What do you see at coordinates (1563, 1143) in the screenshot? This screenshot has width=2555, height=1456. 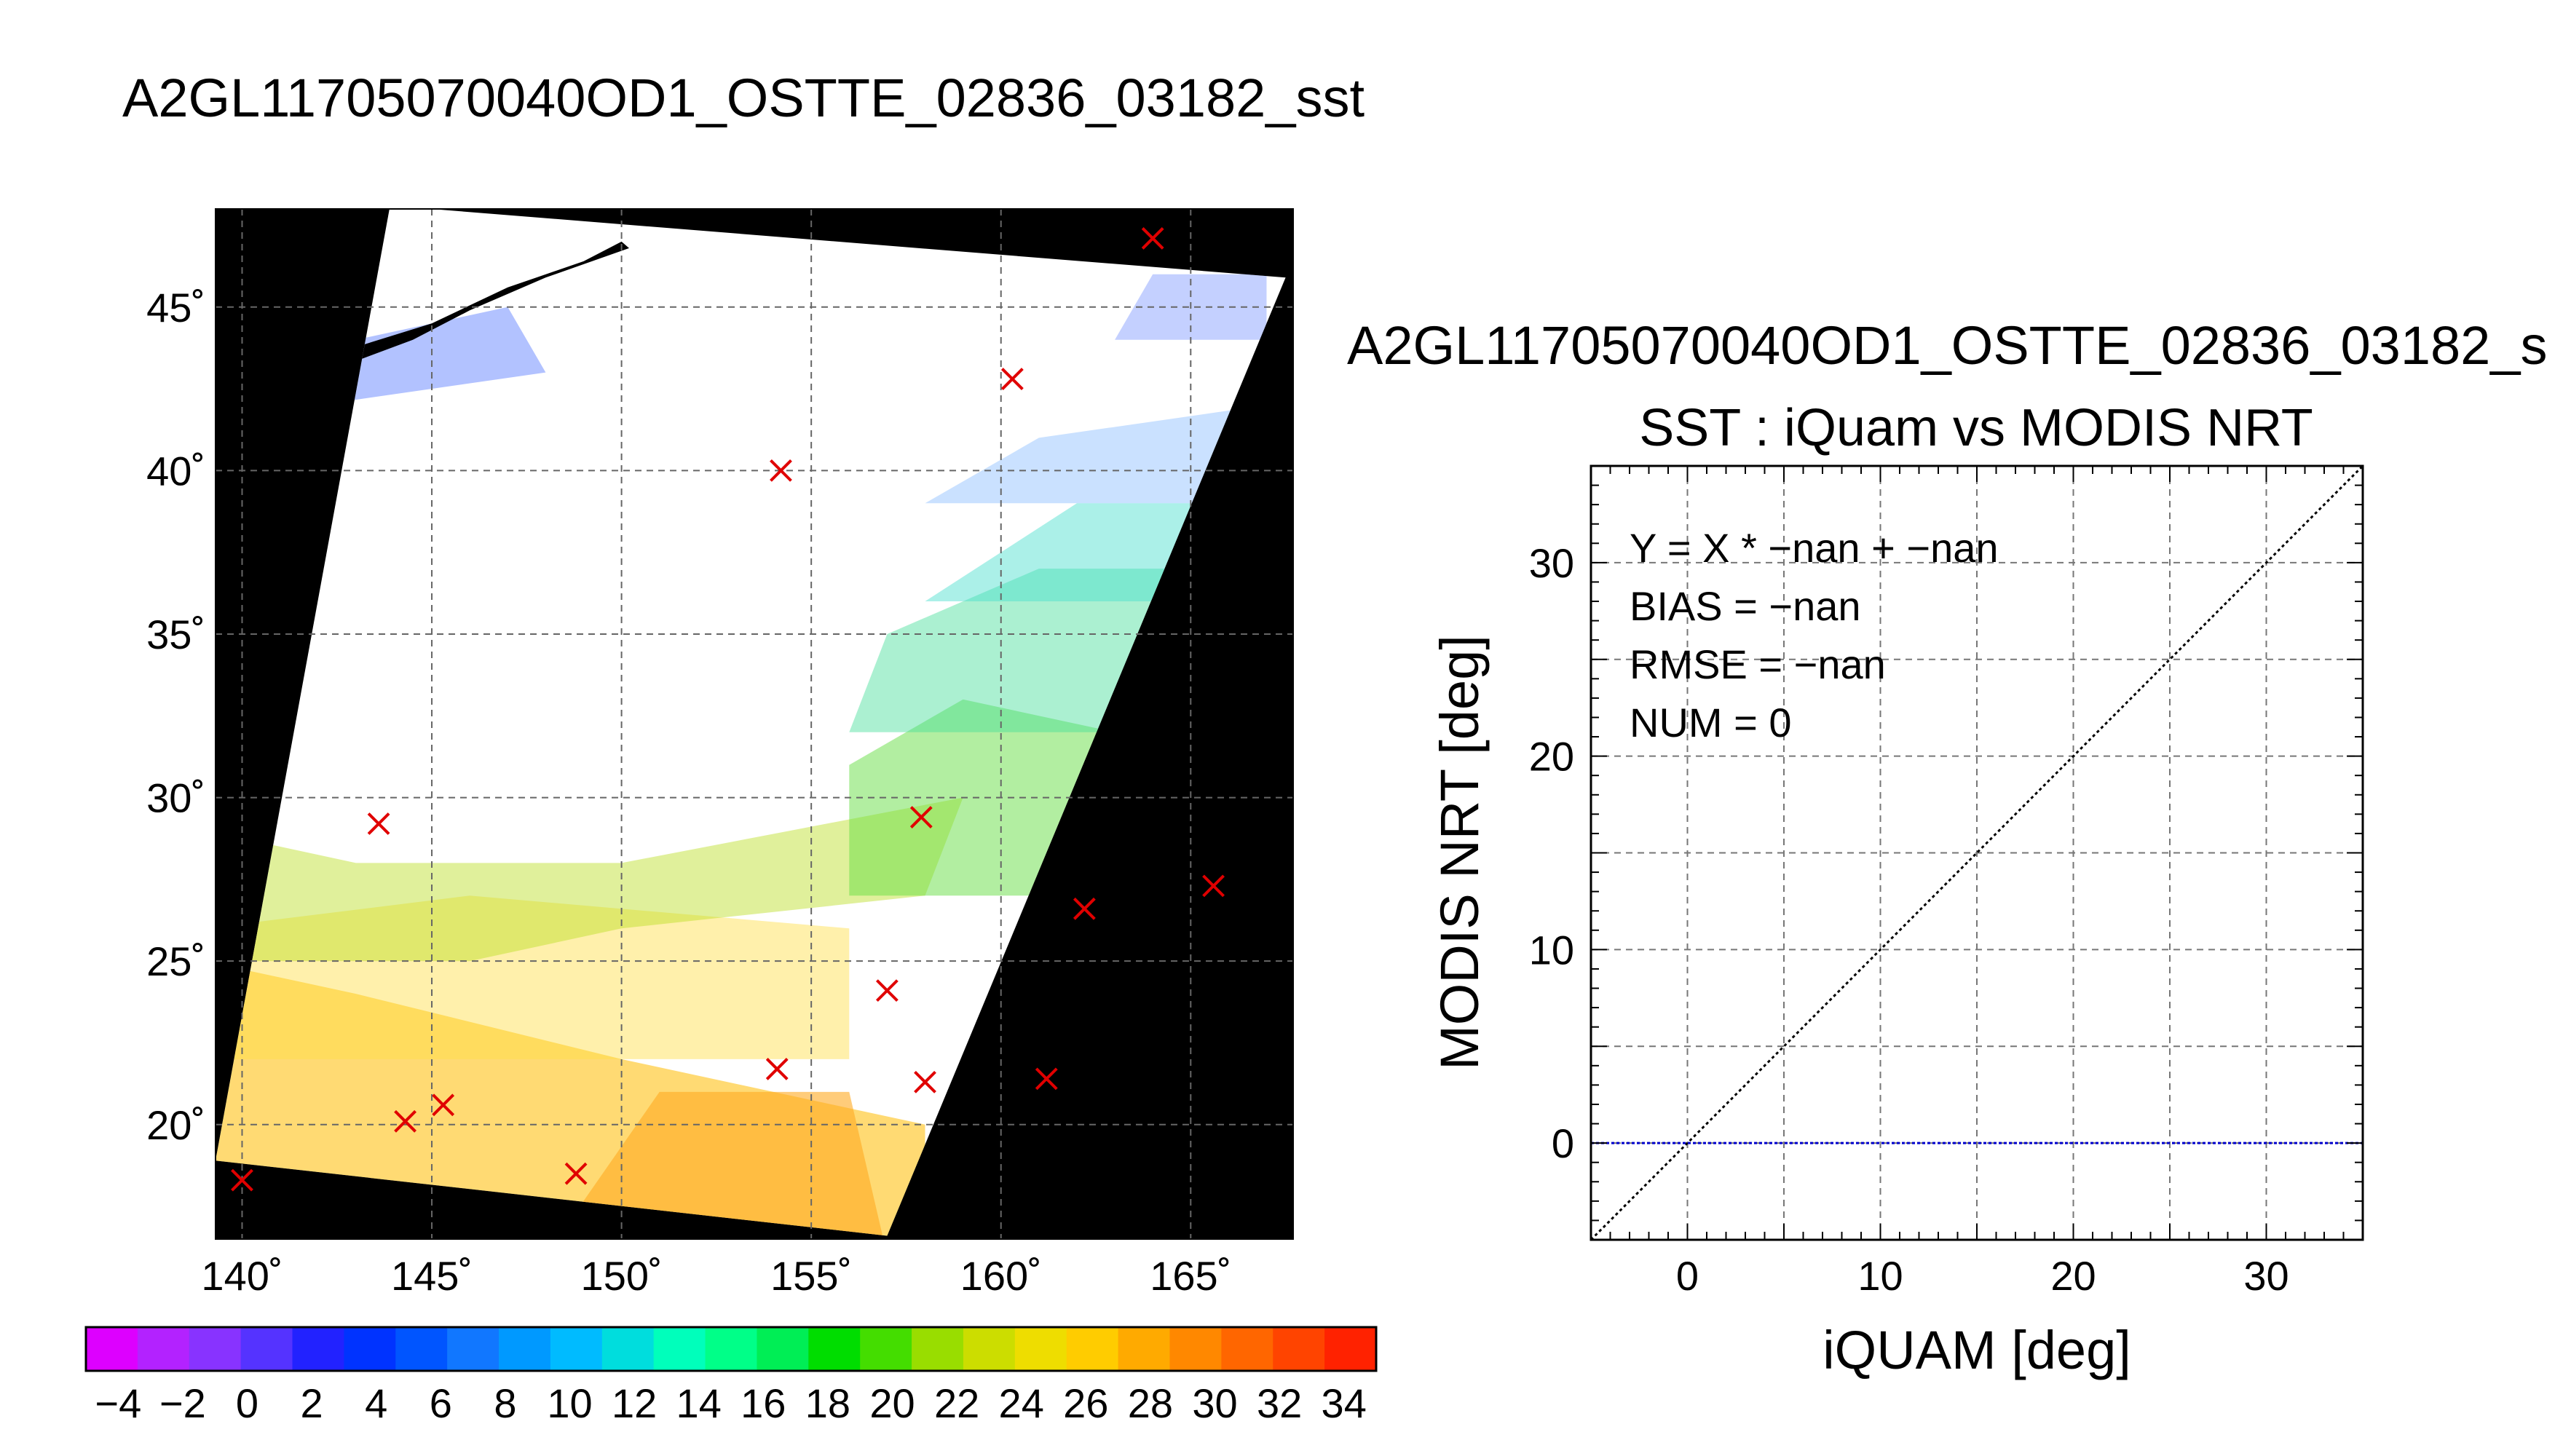 I see `scatter-y-tick-label: 0` at bounding box center [1563, 1143].